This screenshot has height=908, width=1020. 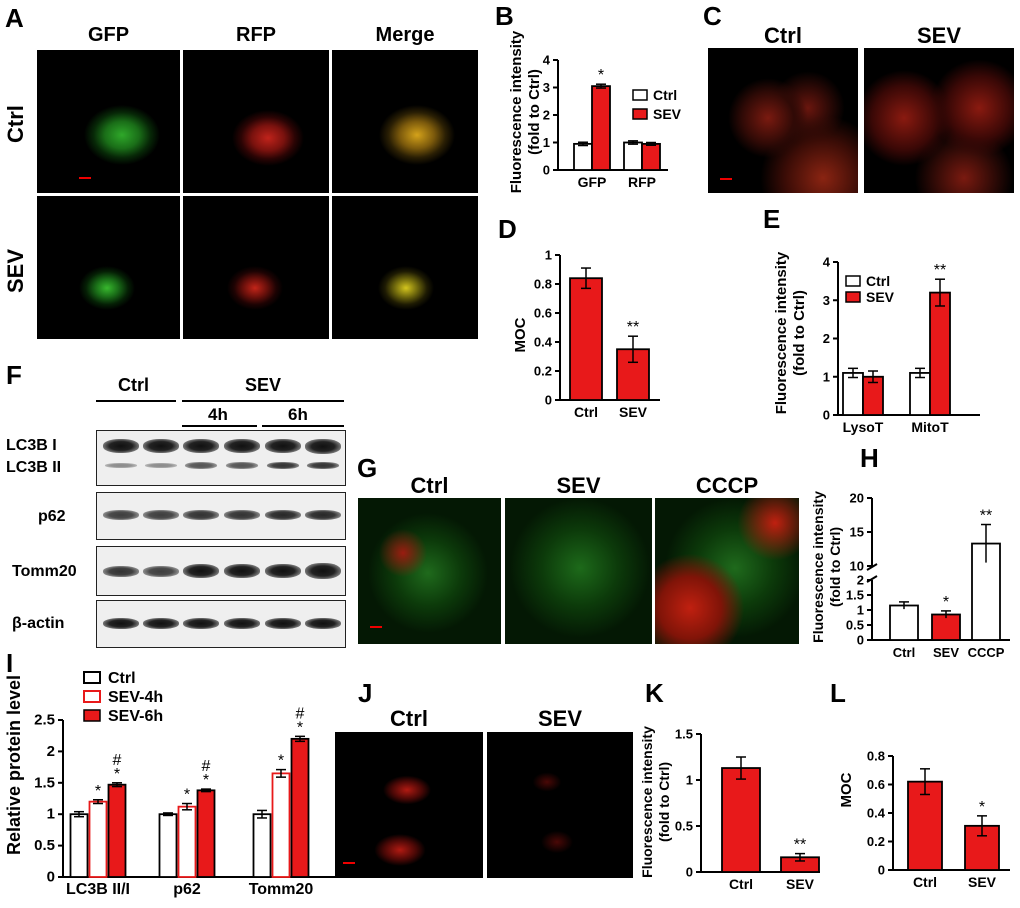 I want to click on a-col-gfp: GFP, so click(x=108, y=35).